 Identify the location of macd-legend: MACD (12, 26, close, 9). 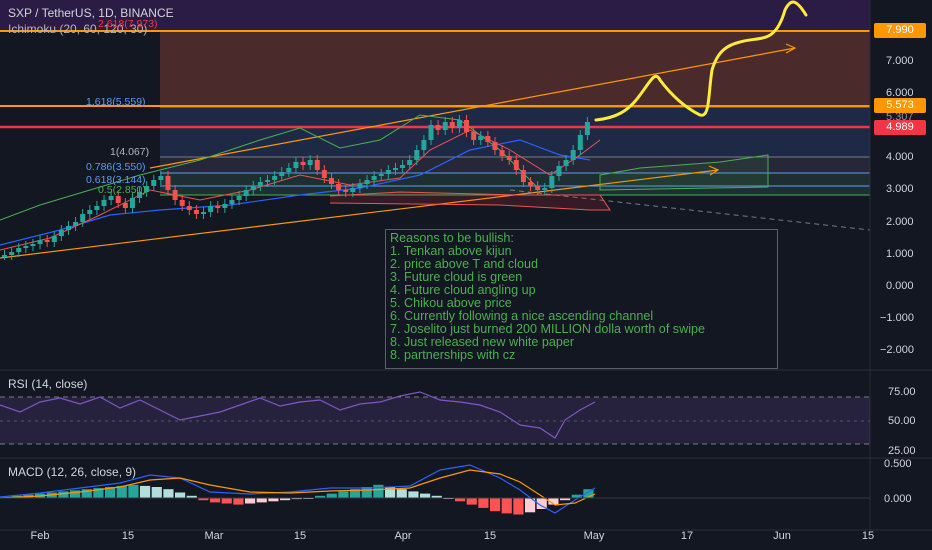
(72, 472).